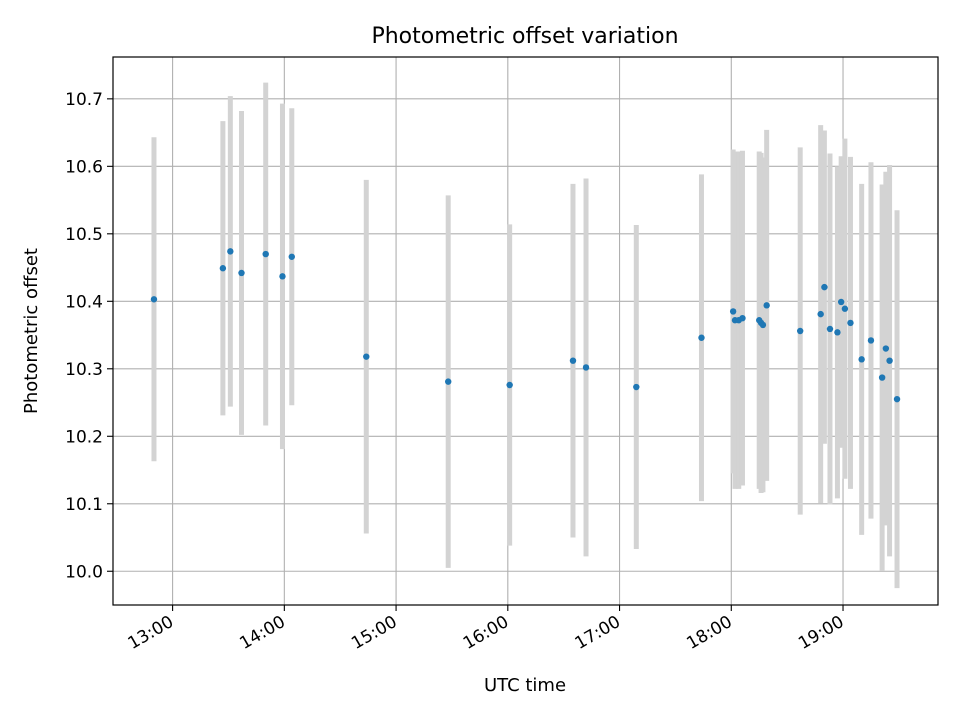 The image size is (960, 720). Describe the element at coordinates (524, 36) in the screenshot. I see `chart-title: Photometric offset variation` at that location.